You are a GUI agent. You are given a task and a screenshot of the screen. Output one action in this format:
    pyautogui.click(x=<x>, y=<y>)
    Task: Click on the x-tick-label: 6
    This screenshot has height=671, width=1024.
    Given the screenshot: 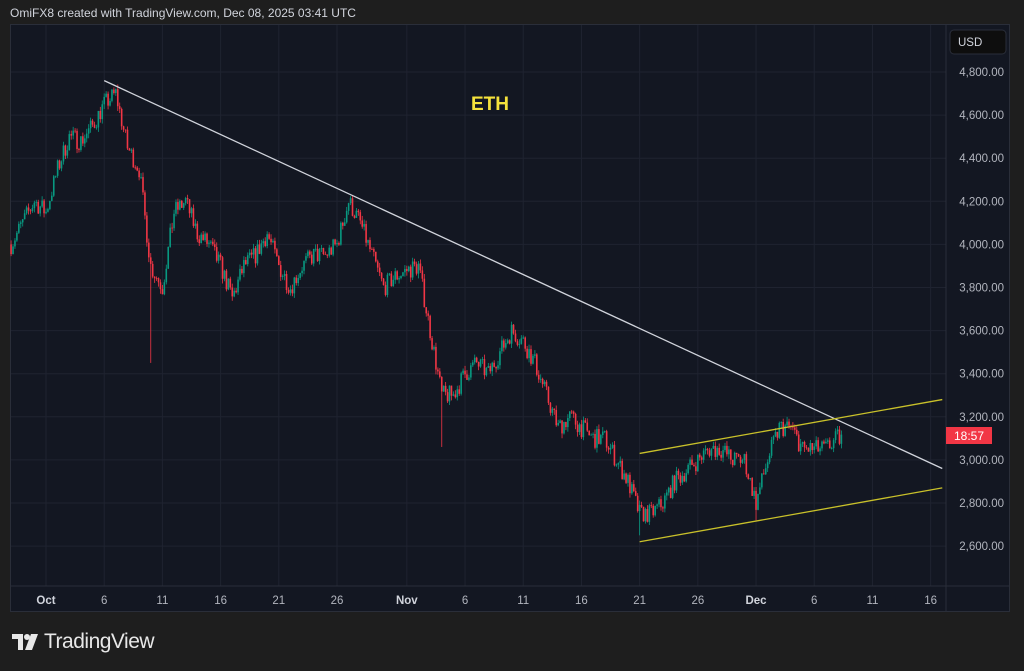 What is the action you would take?
    pyautogui.click(x=104, y=601)
    